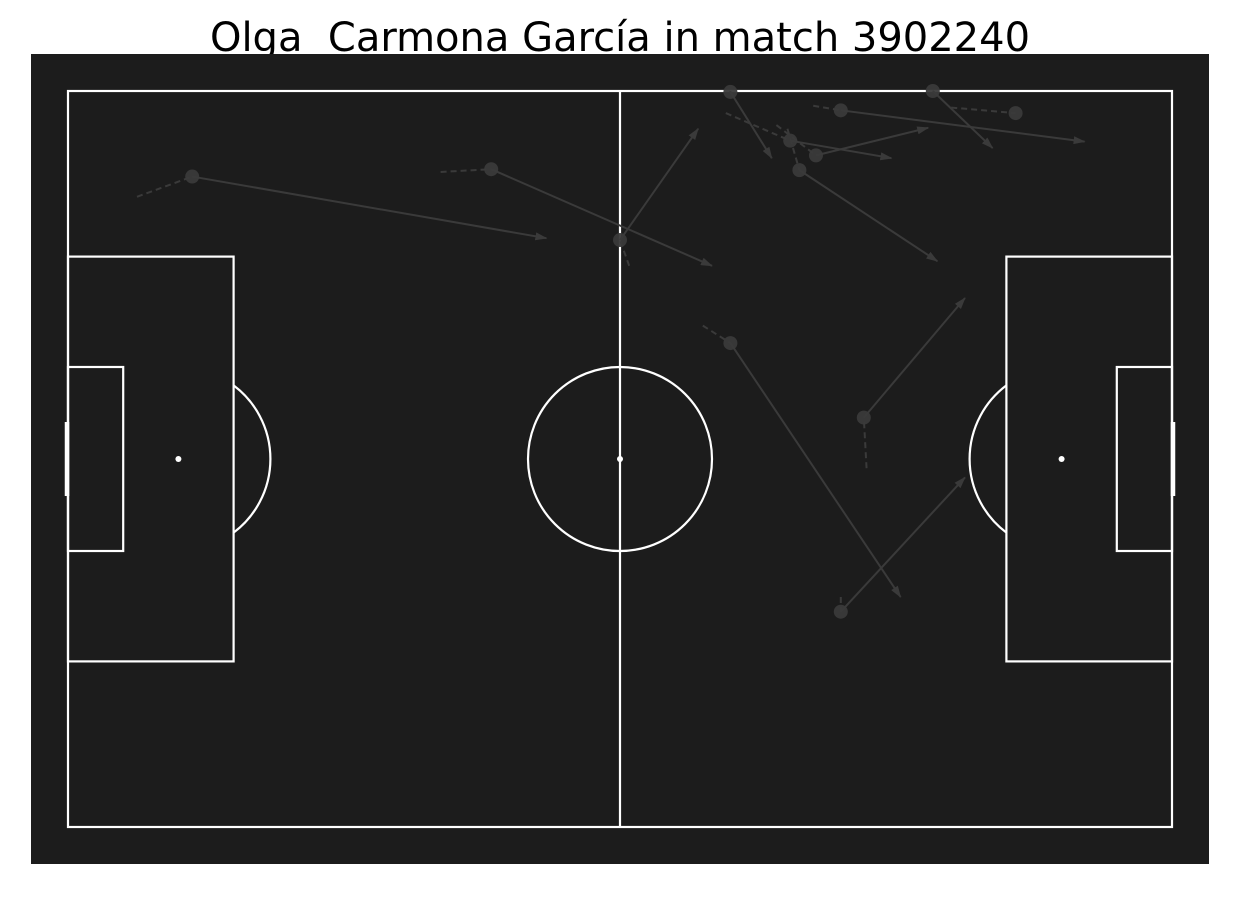 The image size is (1240, 900). What do you see at coordinates (1061, 459) in the screenshot?
I see `right-penalty-spot` at bounding box center [1061, 459].